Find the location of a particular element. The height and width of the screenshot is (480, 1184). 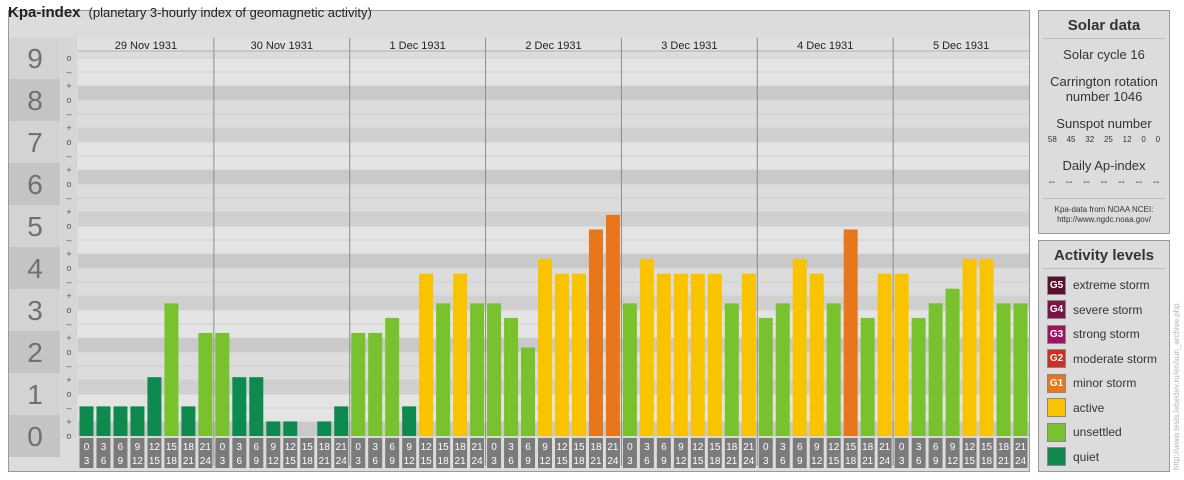

carrington-rotation: Carrington rotation number 1046 is located at coordinates (1104, 89).